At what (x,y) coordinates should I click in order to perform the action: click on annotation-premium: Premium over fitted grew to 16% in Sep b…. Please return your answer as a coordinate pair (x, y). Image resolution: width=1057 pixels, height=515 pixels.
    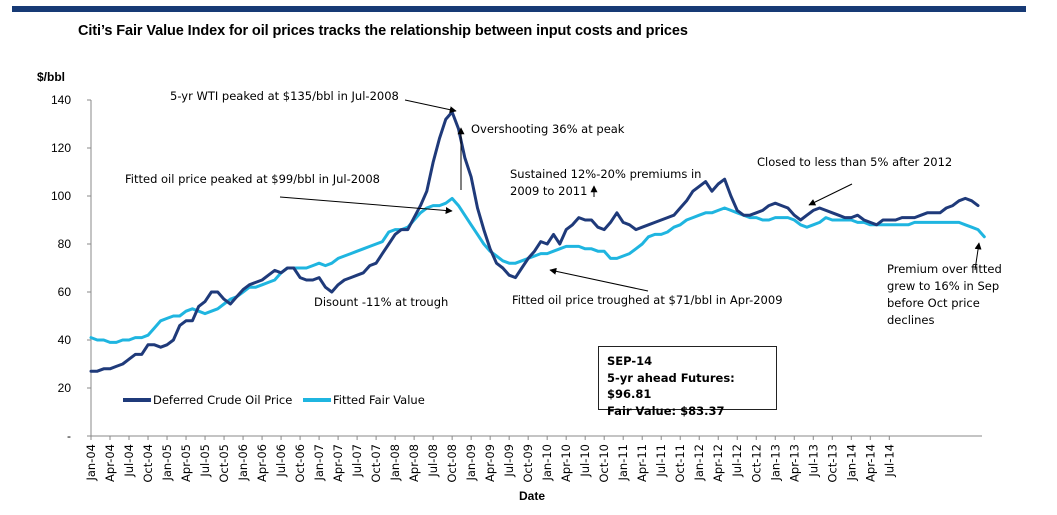
    Looking at the image, I should click on (944, 295).